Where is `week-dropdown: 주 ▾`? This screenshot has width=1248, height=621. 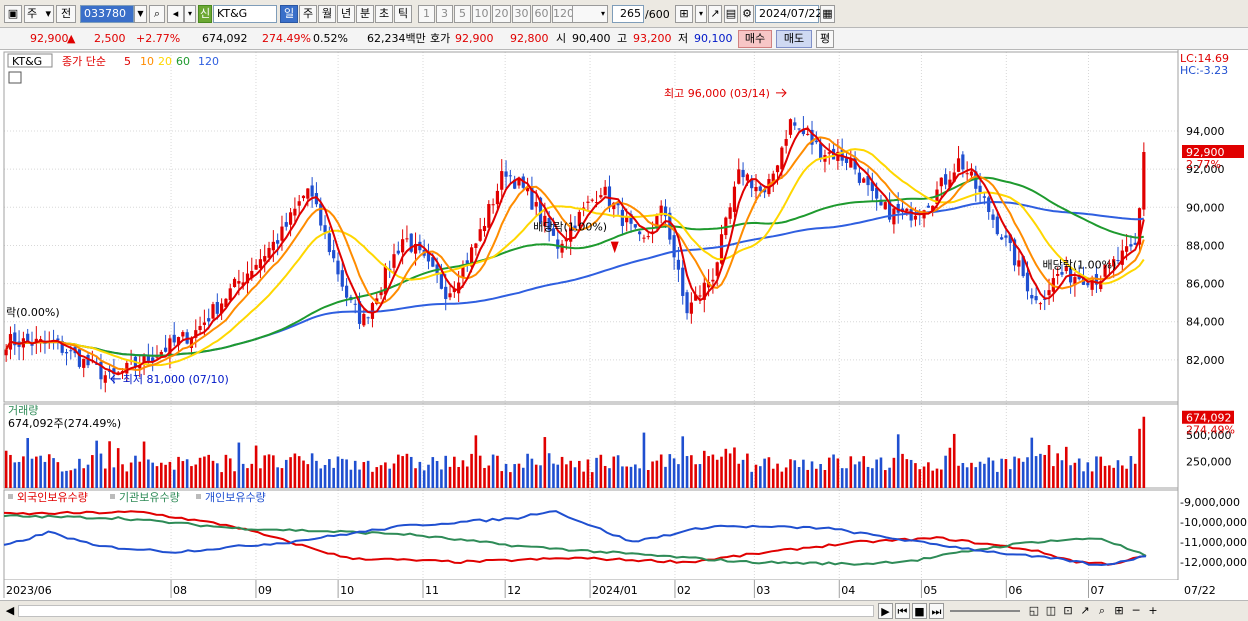 week-dropdown: 주 ▾ is located at coordinates (39, 14).